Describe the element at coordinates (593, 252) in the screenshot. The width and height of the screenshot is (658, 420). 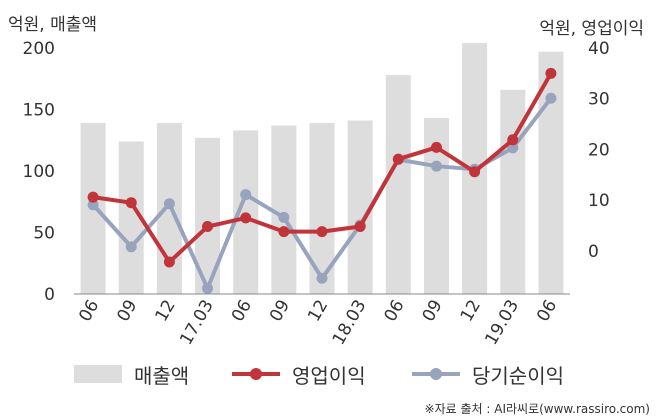
I see `right-axis-tick-label: 0` at that location.